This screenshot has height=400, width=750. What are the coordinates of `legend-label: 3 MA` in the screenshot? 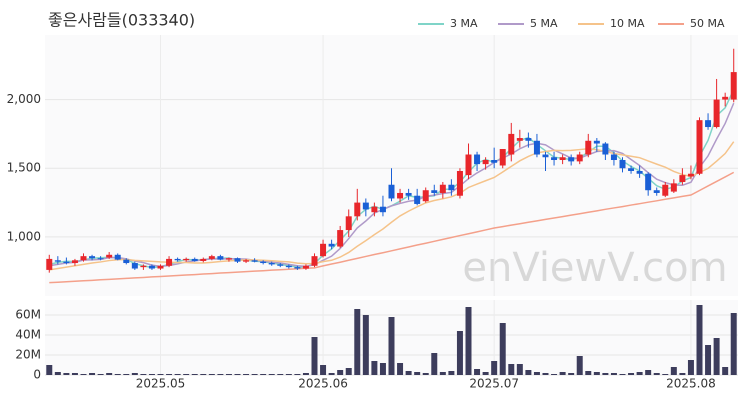 It's located at (464, 23).